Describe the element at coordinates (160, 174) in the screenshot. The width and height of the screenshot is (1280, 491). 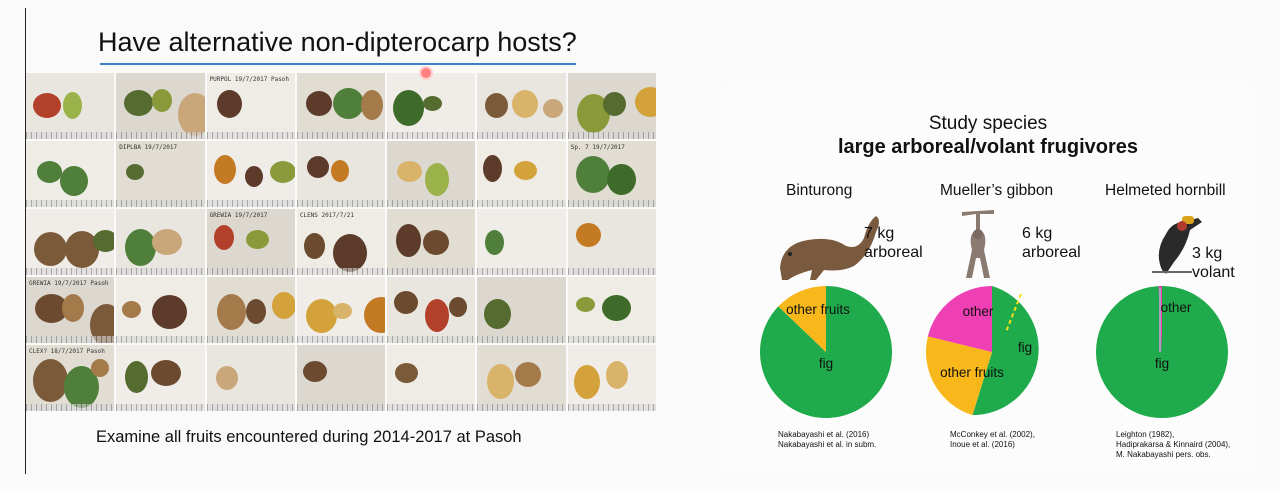
I see `fruit-photo: DIPLBA 19/7/2017` at that location.